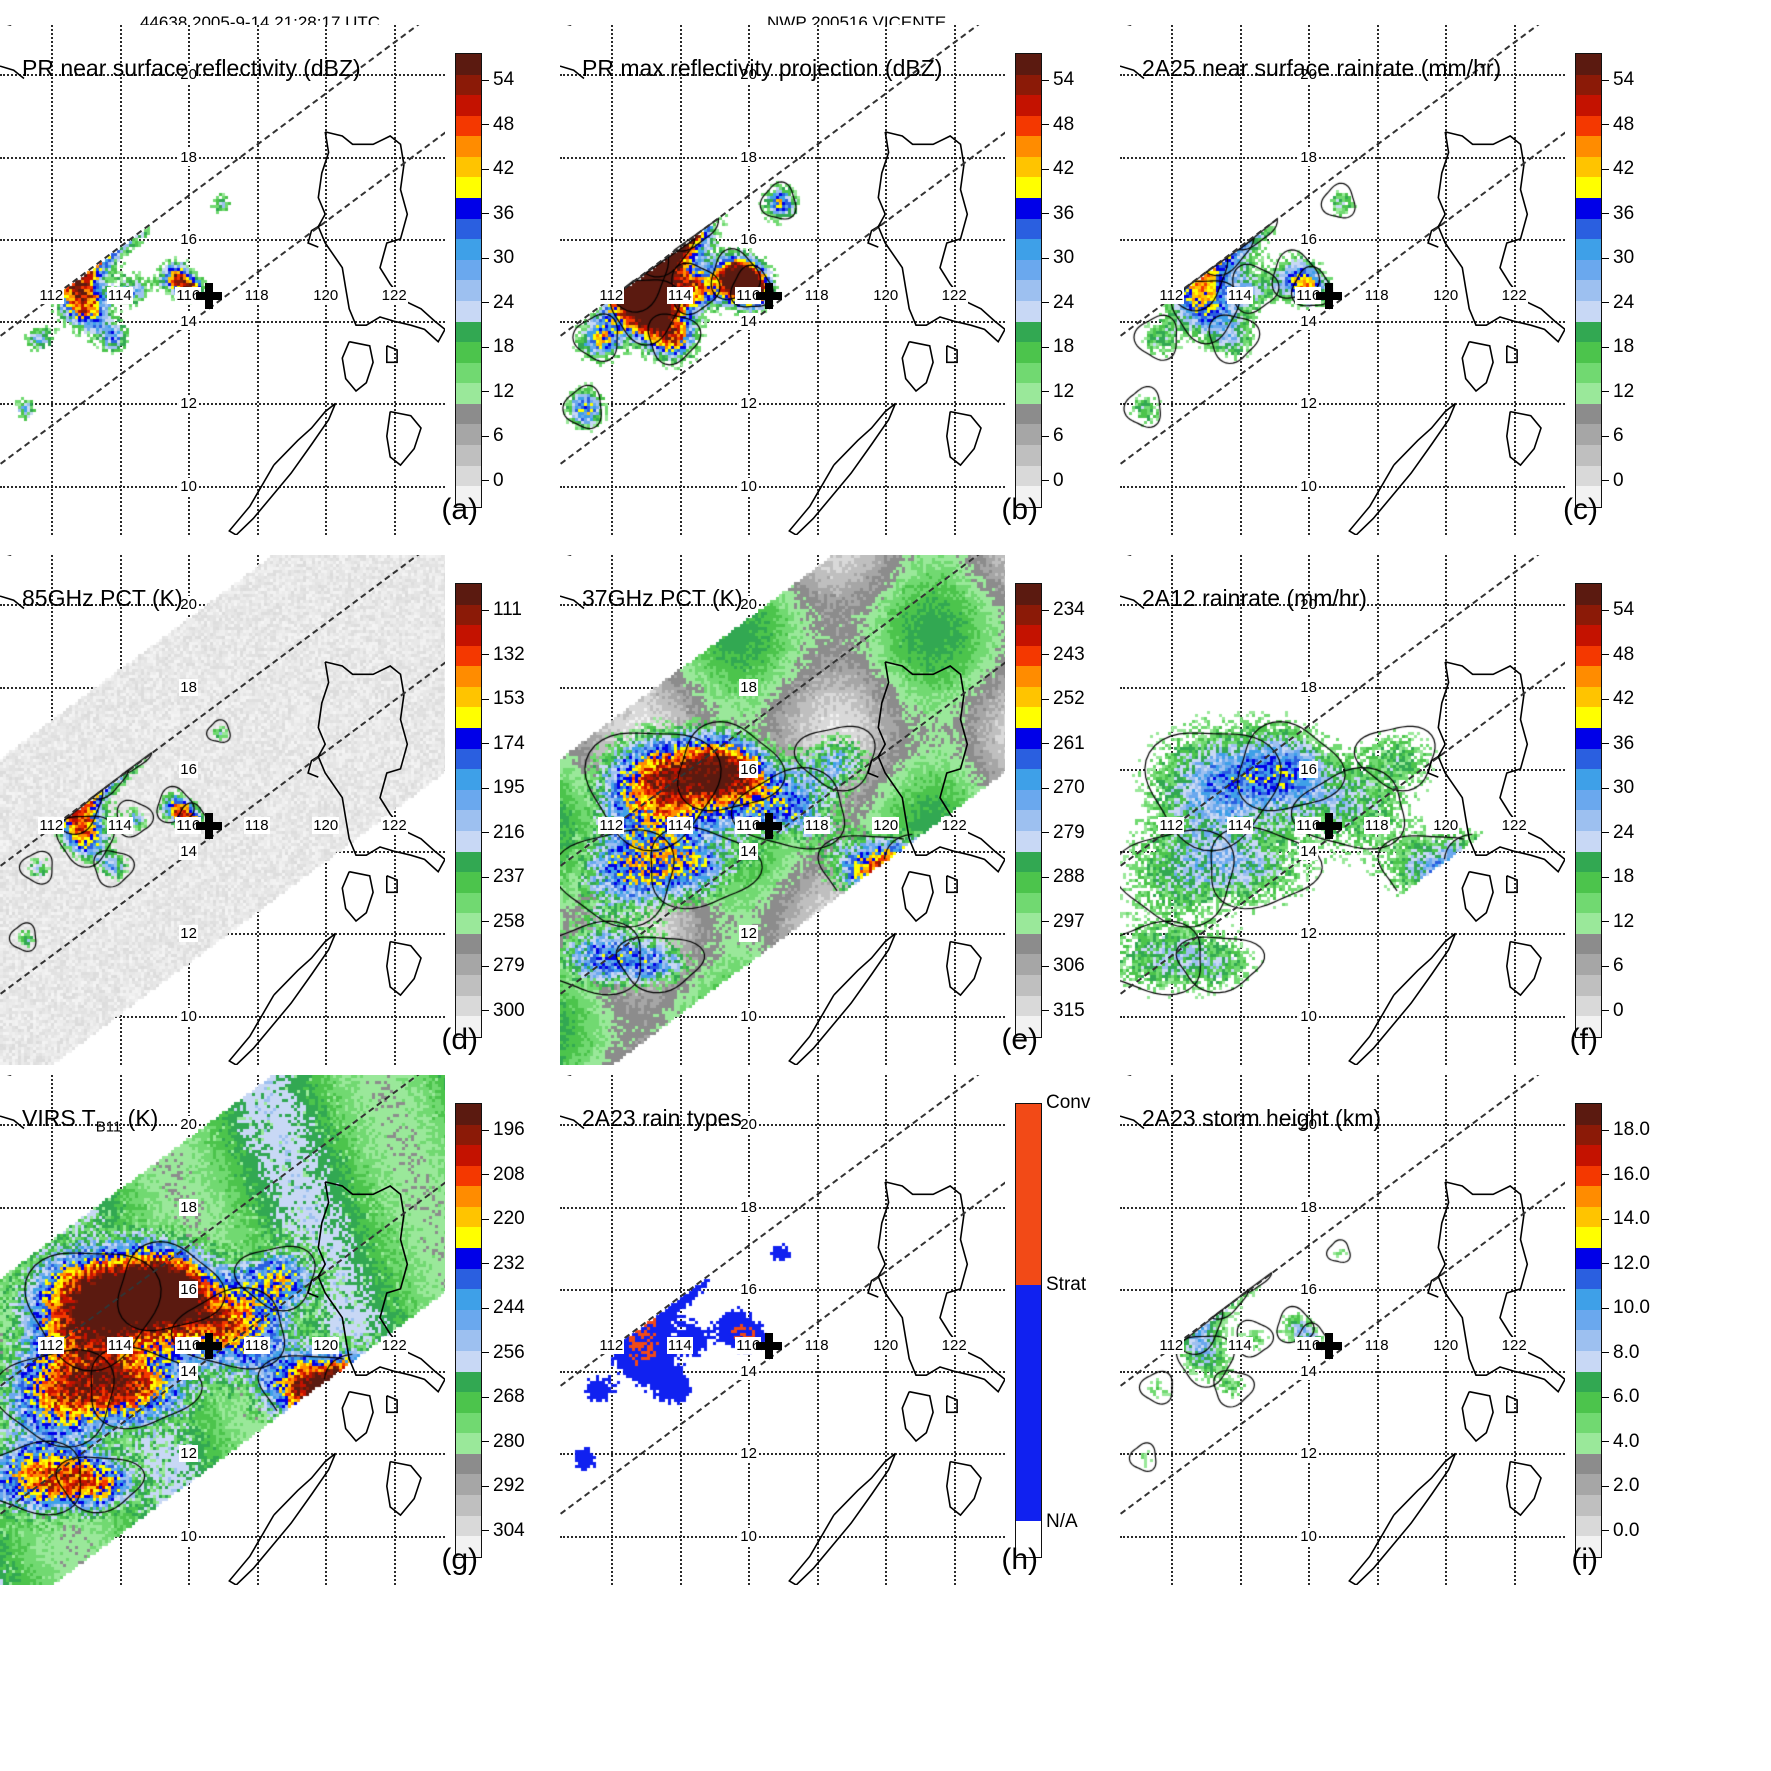 The image size is (1771, 1771). Describe the element at coordinates (468, 810) in the screenshot. I see `colorbar-d` at that location.